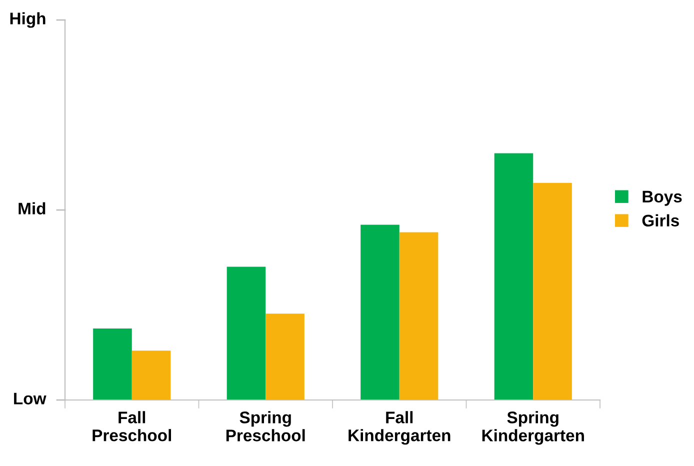 The height and width of the screenshot is (466, 694). What do you see at coordinates (131, 426) in the screenshot?
I see `x-tick-label: Fall Preschool` at bounding box center [131, 426].